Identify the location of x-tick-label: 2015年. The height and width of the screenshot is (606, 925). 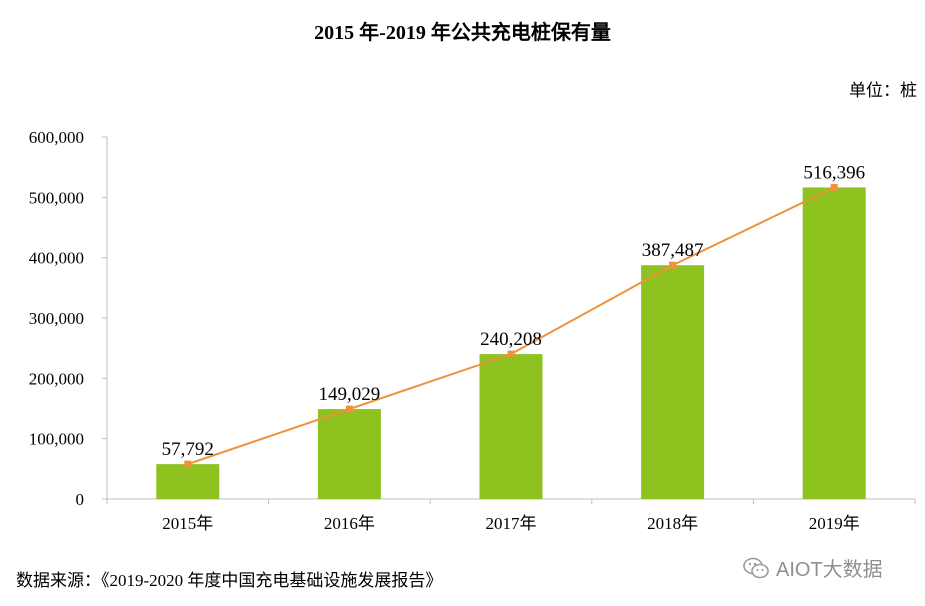
(187, 523).